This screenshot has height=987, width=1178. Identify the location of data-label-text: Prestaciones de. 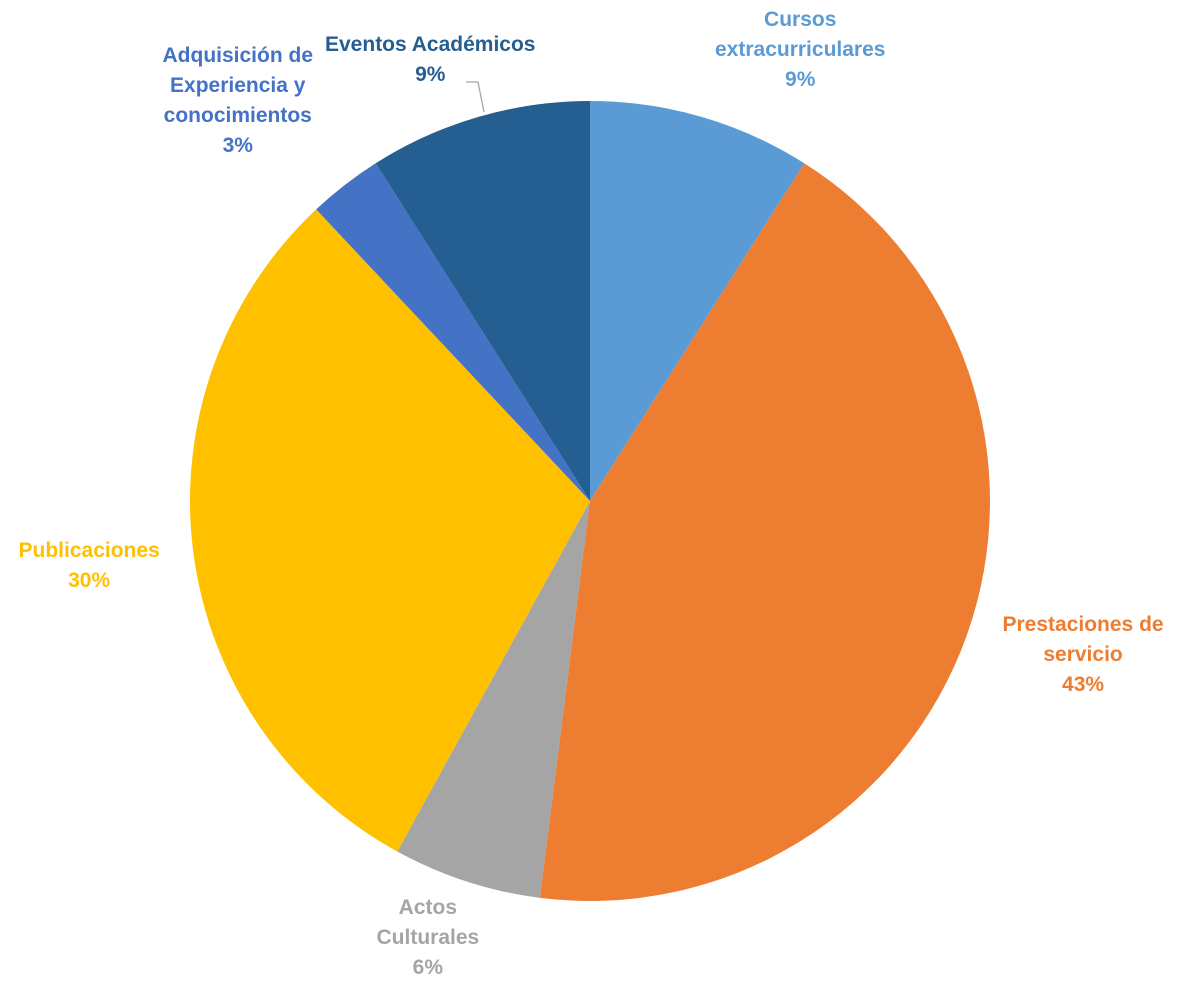
(1083, 624).